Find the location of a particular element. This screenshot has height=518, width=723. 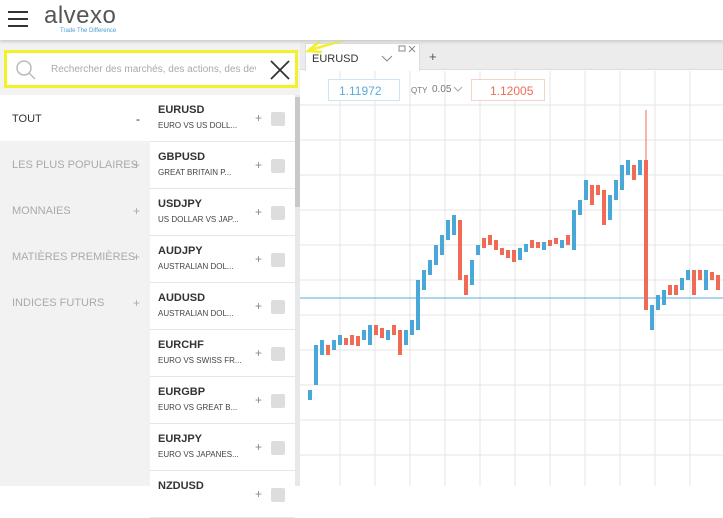

category-label: INDICES FUTURS is located at coordinates (58, 302).